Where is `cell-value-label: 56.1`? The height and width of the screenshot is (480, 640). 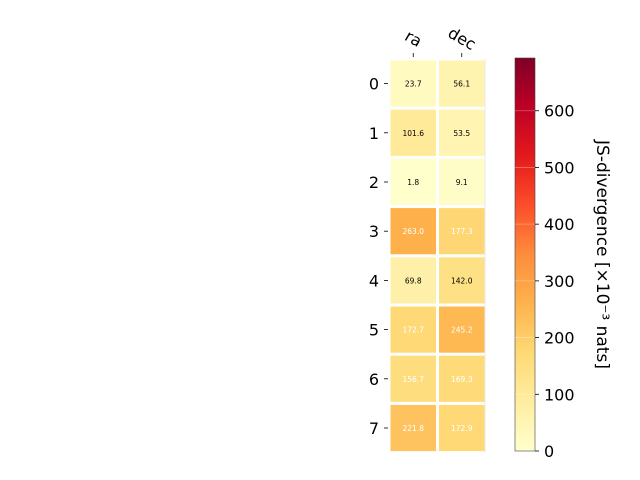 cell-value-label: 56.1 is located at coordinates (461, 84).